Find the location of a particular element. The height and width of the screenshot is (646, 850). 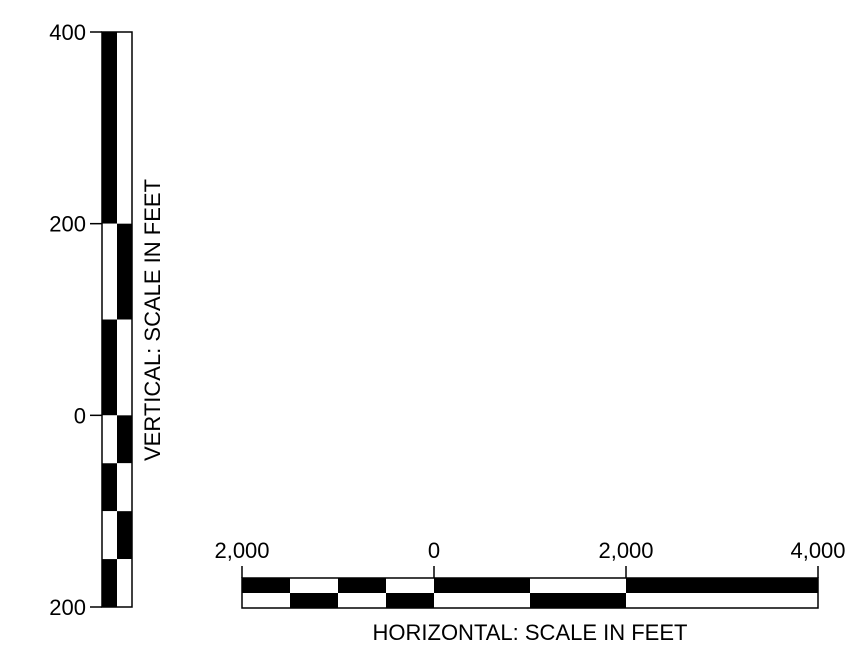

vertical-tick-label-1: 200 is located at coordinates (67, 224).